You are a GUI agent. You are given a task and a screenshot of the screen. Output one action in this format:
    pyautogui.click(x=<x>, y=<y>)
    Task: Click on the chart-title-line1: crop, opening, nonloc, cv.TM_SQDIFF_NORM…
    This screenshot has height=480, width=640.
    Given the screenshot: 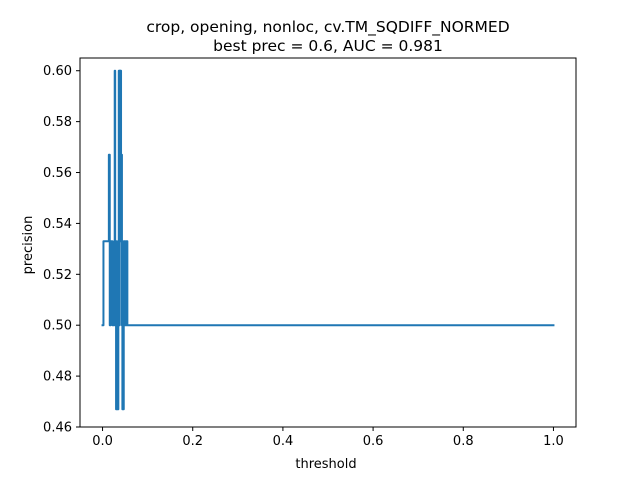 What is the action you would take?
    pyautogui.click(x=327, y=27)
    